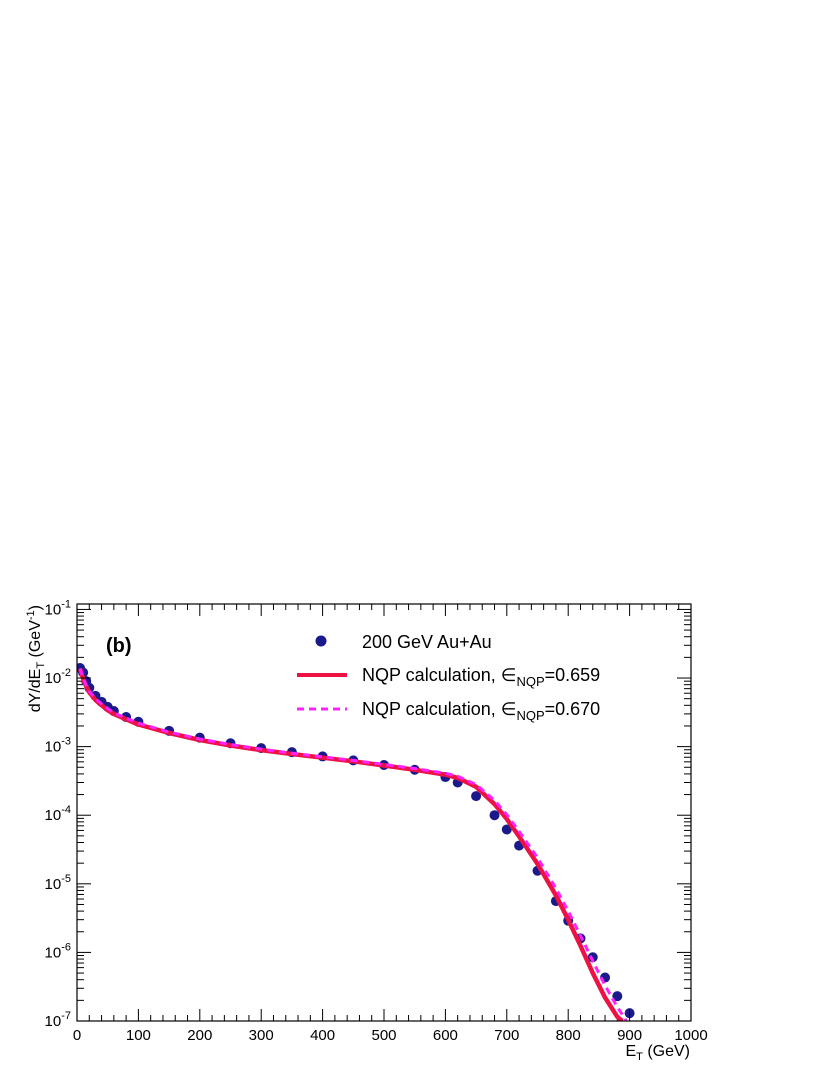 The width and height of the screenshot is (830, 1075). I want to click on x-tick-label: 300, so click(261, 1035).